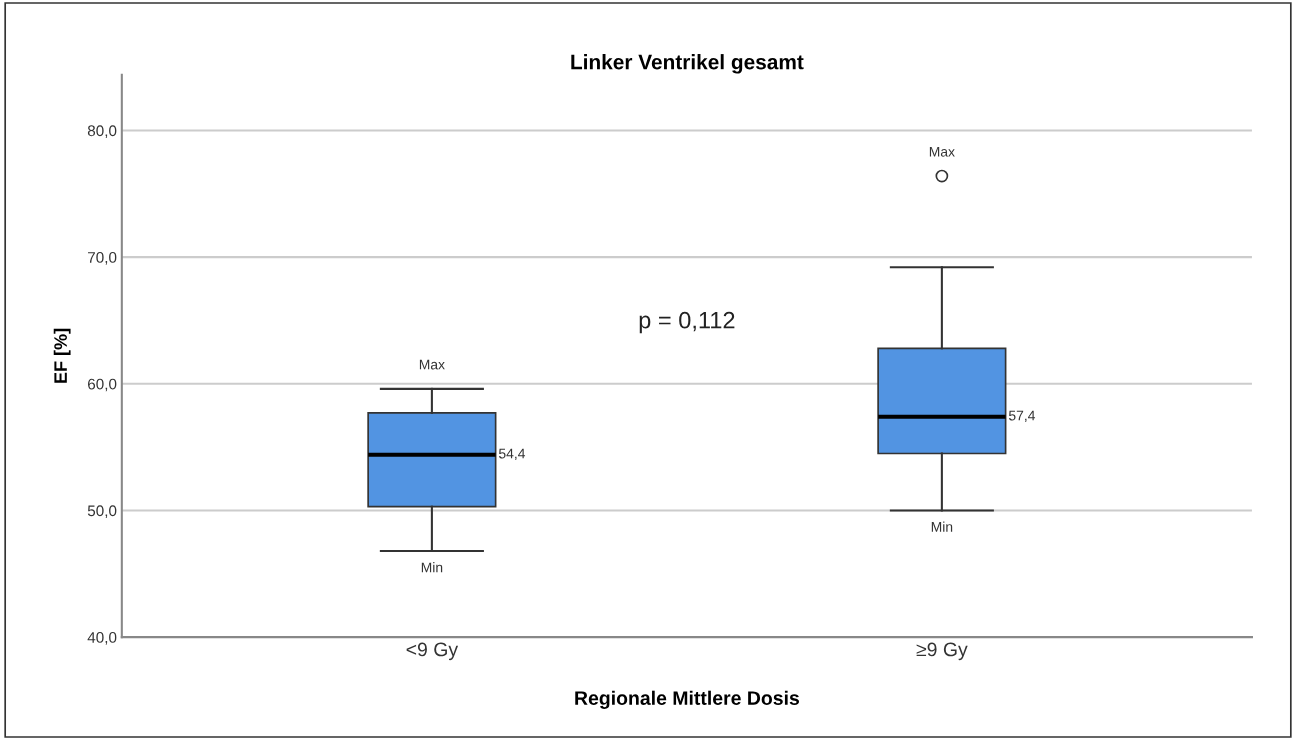  Describe the element at coordinates (102, 385) in the screenshot. I see `y-tick-label: 60,0` at that location.